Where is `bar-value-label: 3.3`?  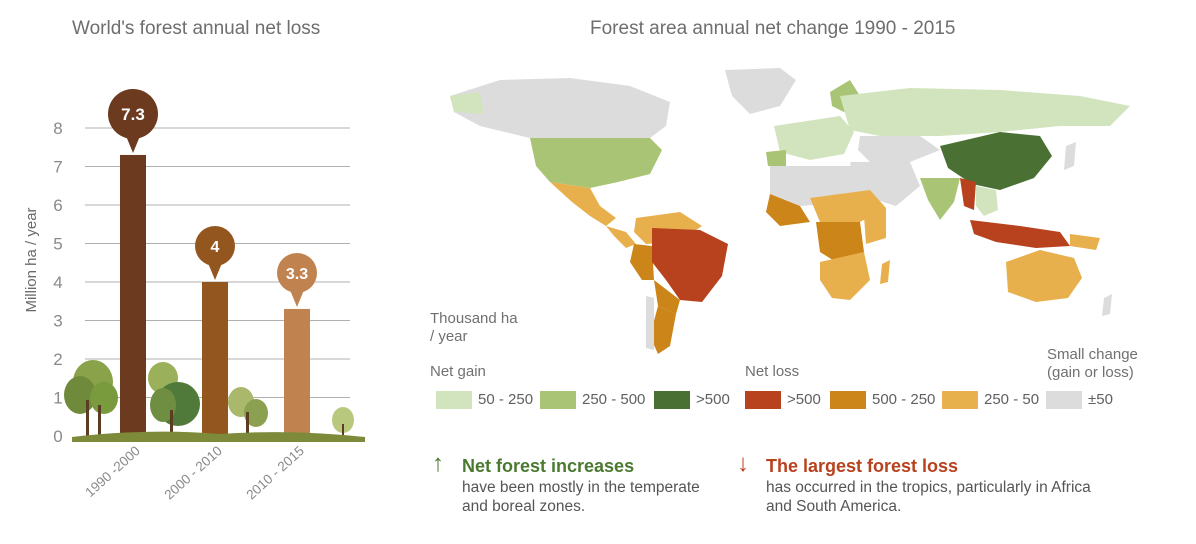 bar-value-label: 3.3 is located at coordinates (297, 274).